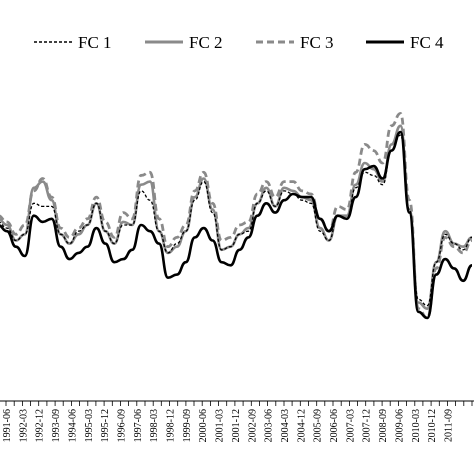  I want to click on x-tick-label: 1993-09, so click(56, 425).